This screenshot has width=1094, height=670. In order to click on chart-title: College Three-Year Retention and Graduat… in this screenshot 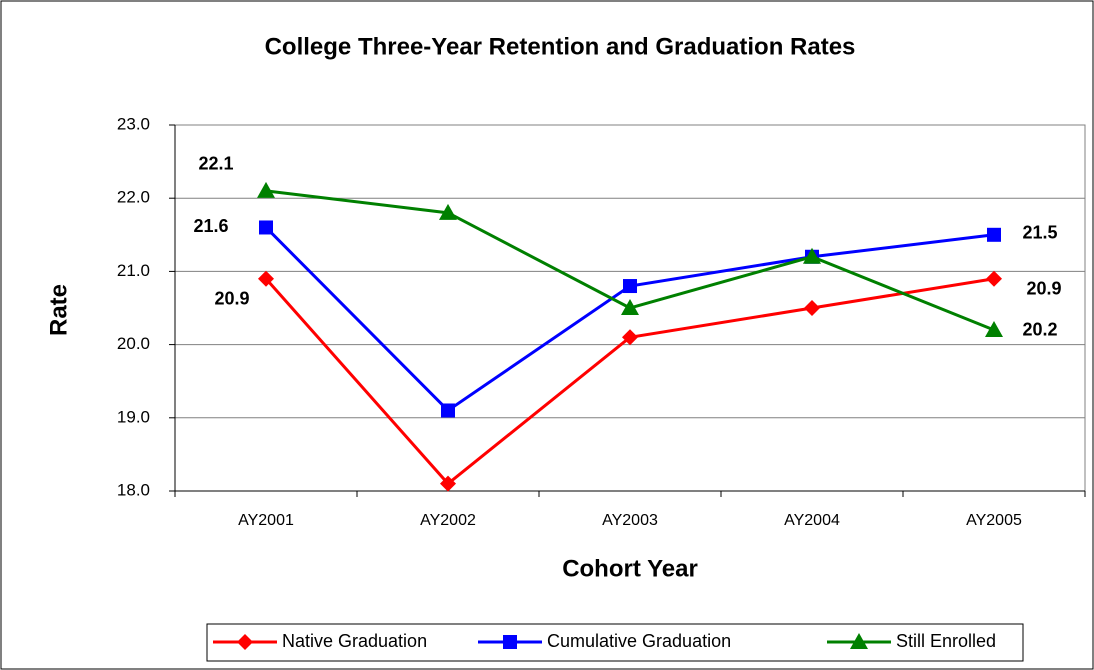, I will do `click(560, 46)`.